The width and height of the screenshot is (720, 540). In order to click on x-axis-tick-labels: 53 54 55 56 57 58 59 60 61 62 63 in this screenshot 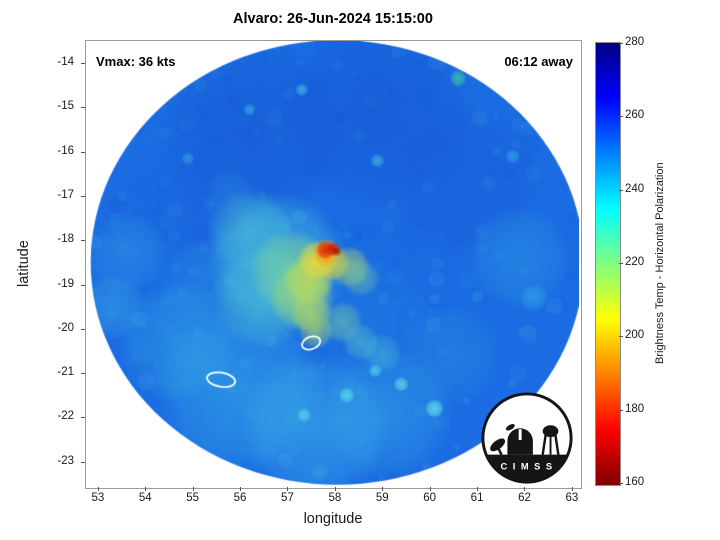, I will do `click(332, 499)`.